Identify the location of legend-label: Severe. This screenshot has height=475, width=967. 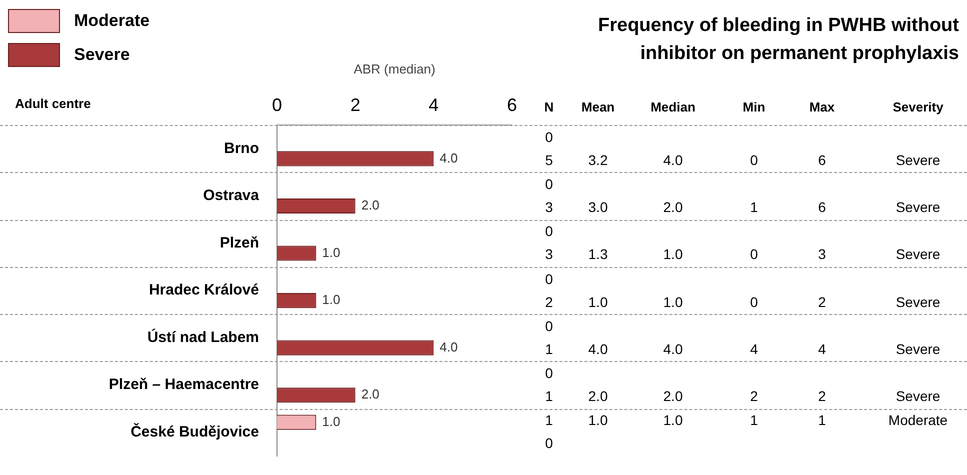
(102, 55).